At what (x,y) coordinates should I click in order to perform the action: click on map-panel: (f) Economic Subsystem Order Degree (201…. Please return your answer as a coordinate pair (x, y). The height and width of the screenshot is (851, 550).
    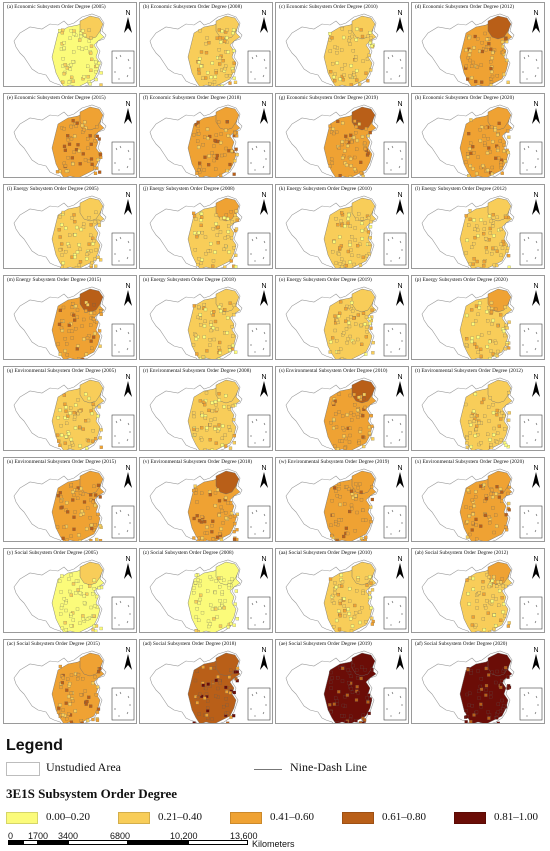
    Looking at the image, I should click on (206, 135).